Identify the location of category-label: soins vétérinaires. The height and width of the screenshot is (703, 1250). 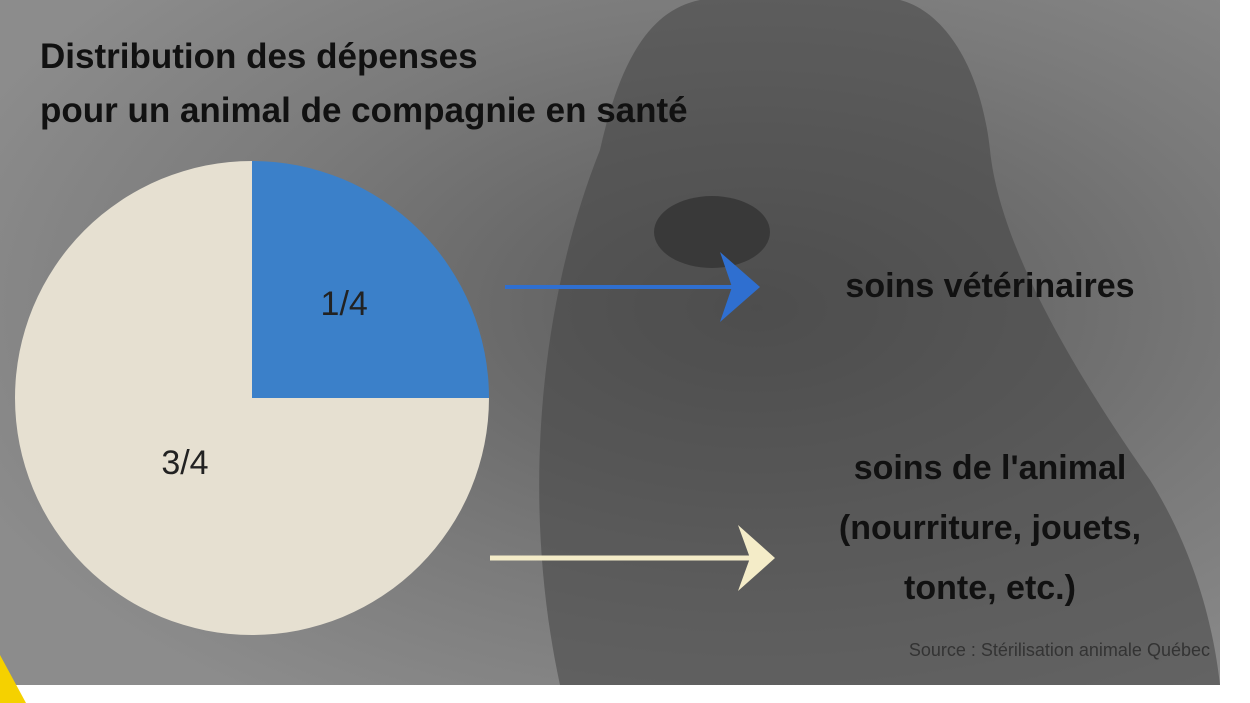
(990, 286).